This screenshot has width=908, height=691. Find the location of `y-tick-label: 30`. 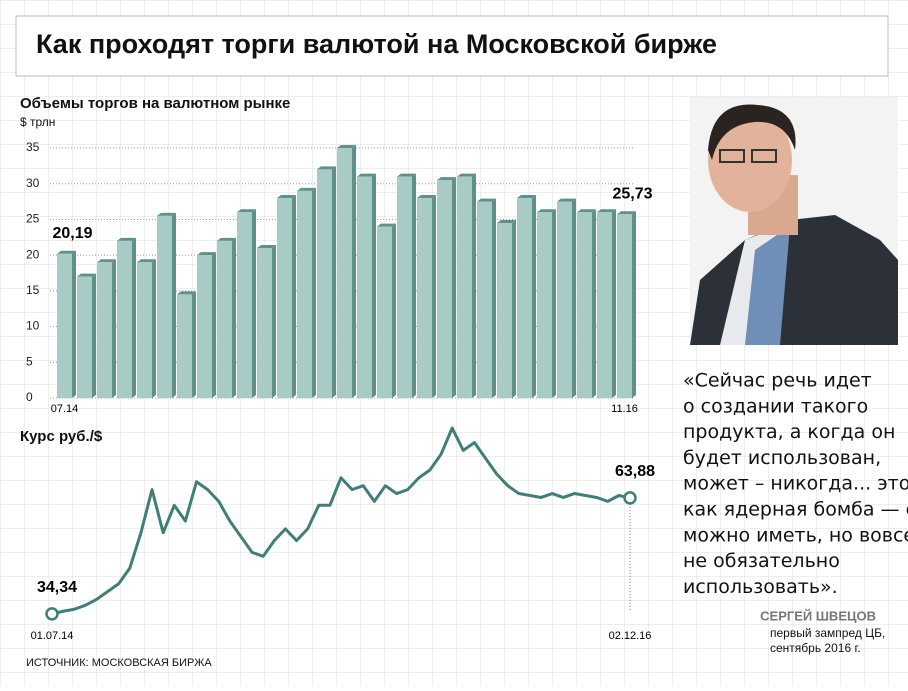

y-tick-label: 30 is located at coordinates (33, 183).